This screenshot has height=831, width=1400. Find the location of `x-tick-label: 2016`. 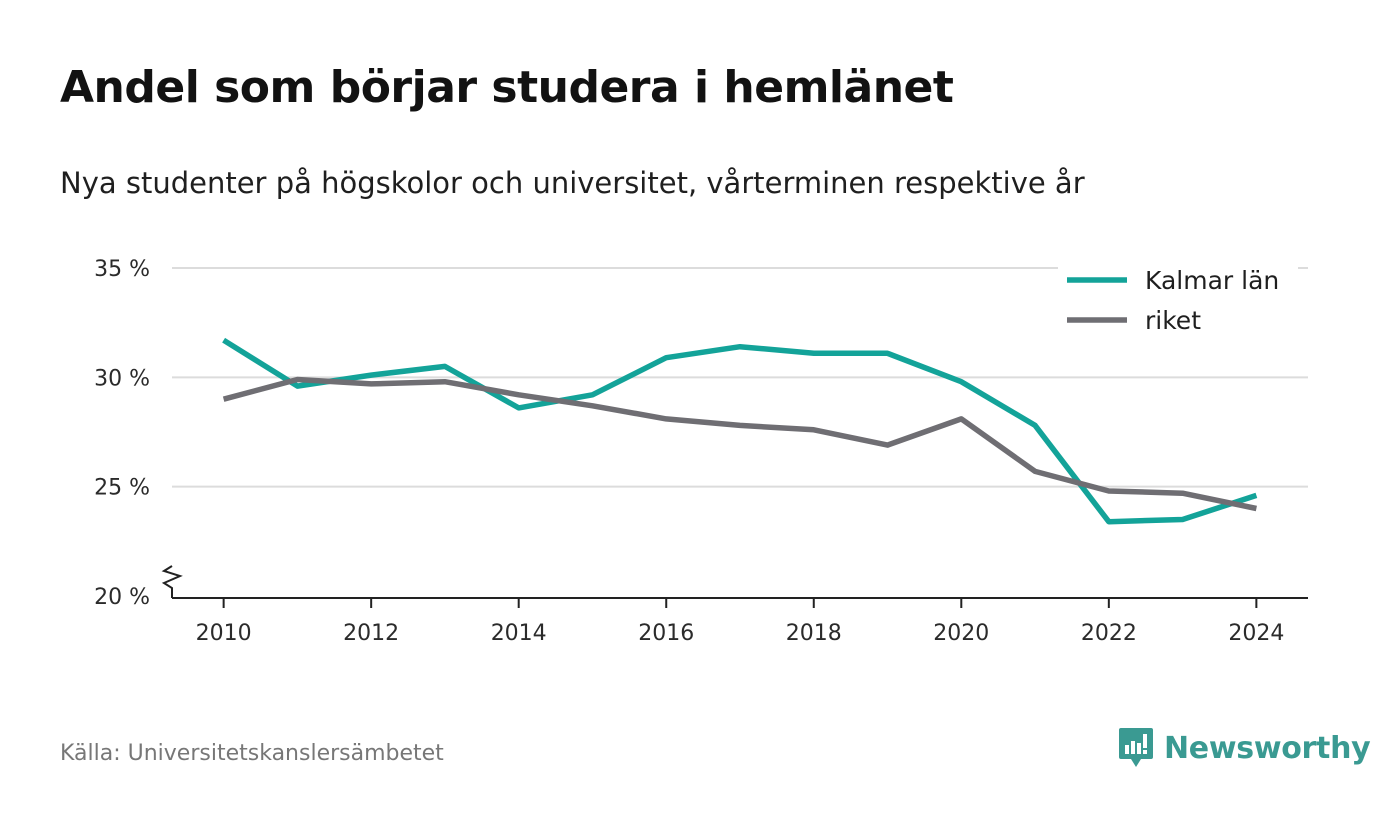

x-tick-label: 2016 is located at coordinates (666, 633).